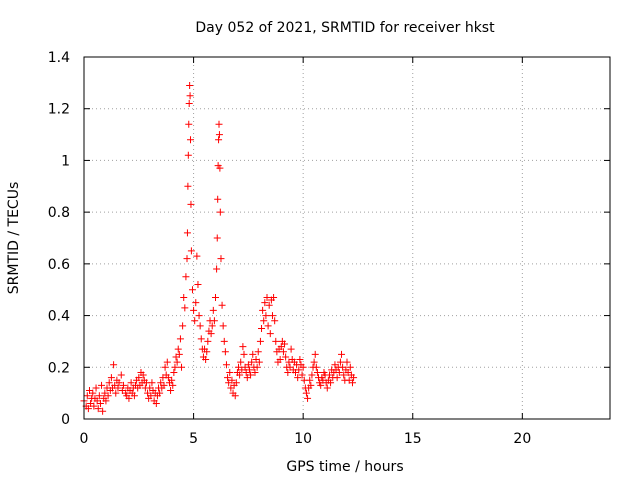  Describe the element at coordinates (59, 265) in the screenshot. I see `y-tick-label: 0.6` at that location.